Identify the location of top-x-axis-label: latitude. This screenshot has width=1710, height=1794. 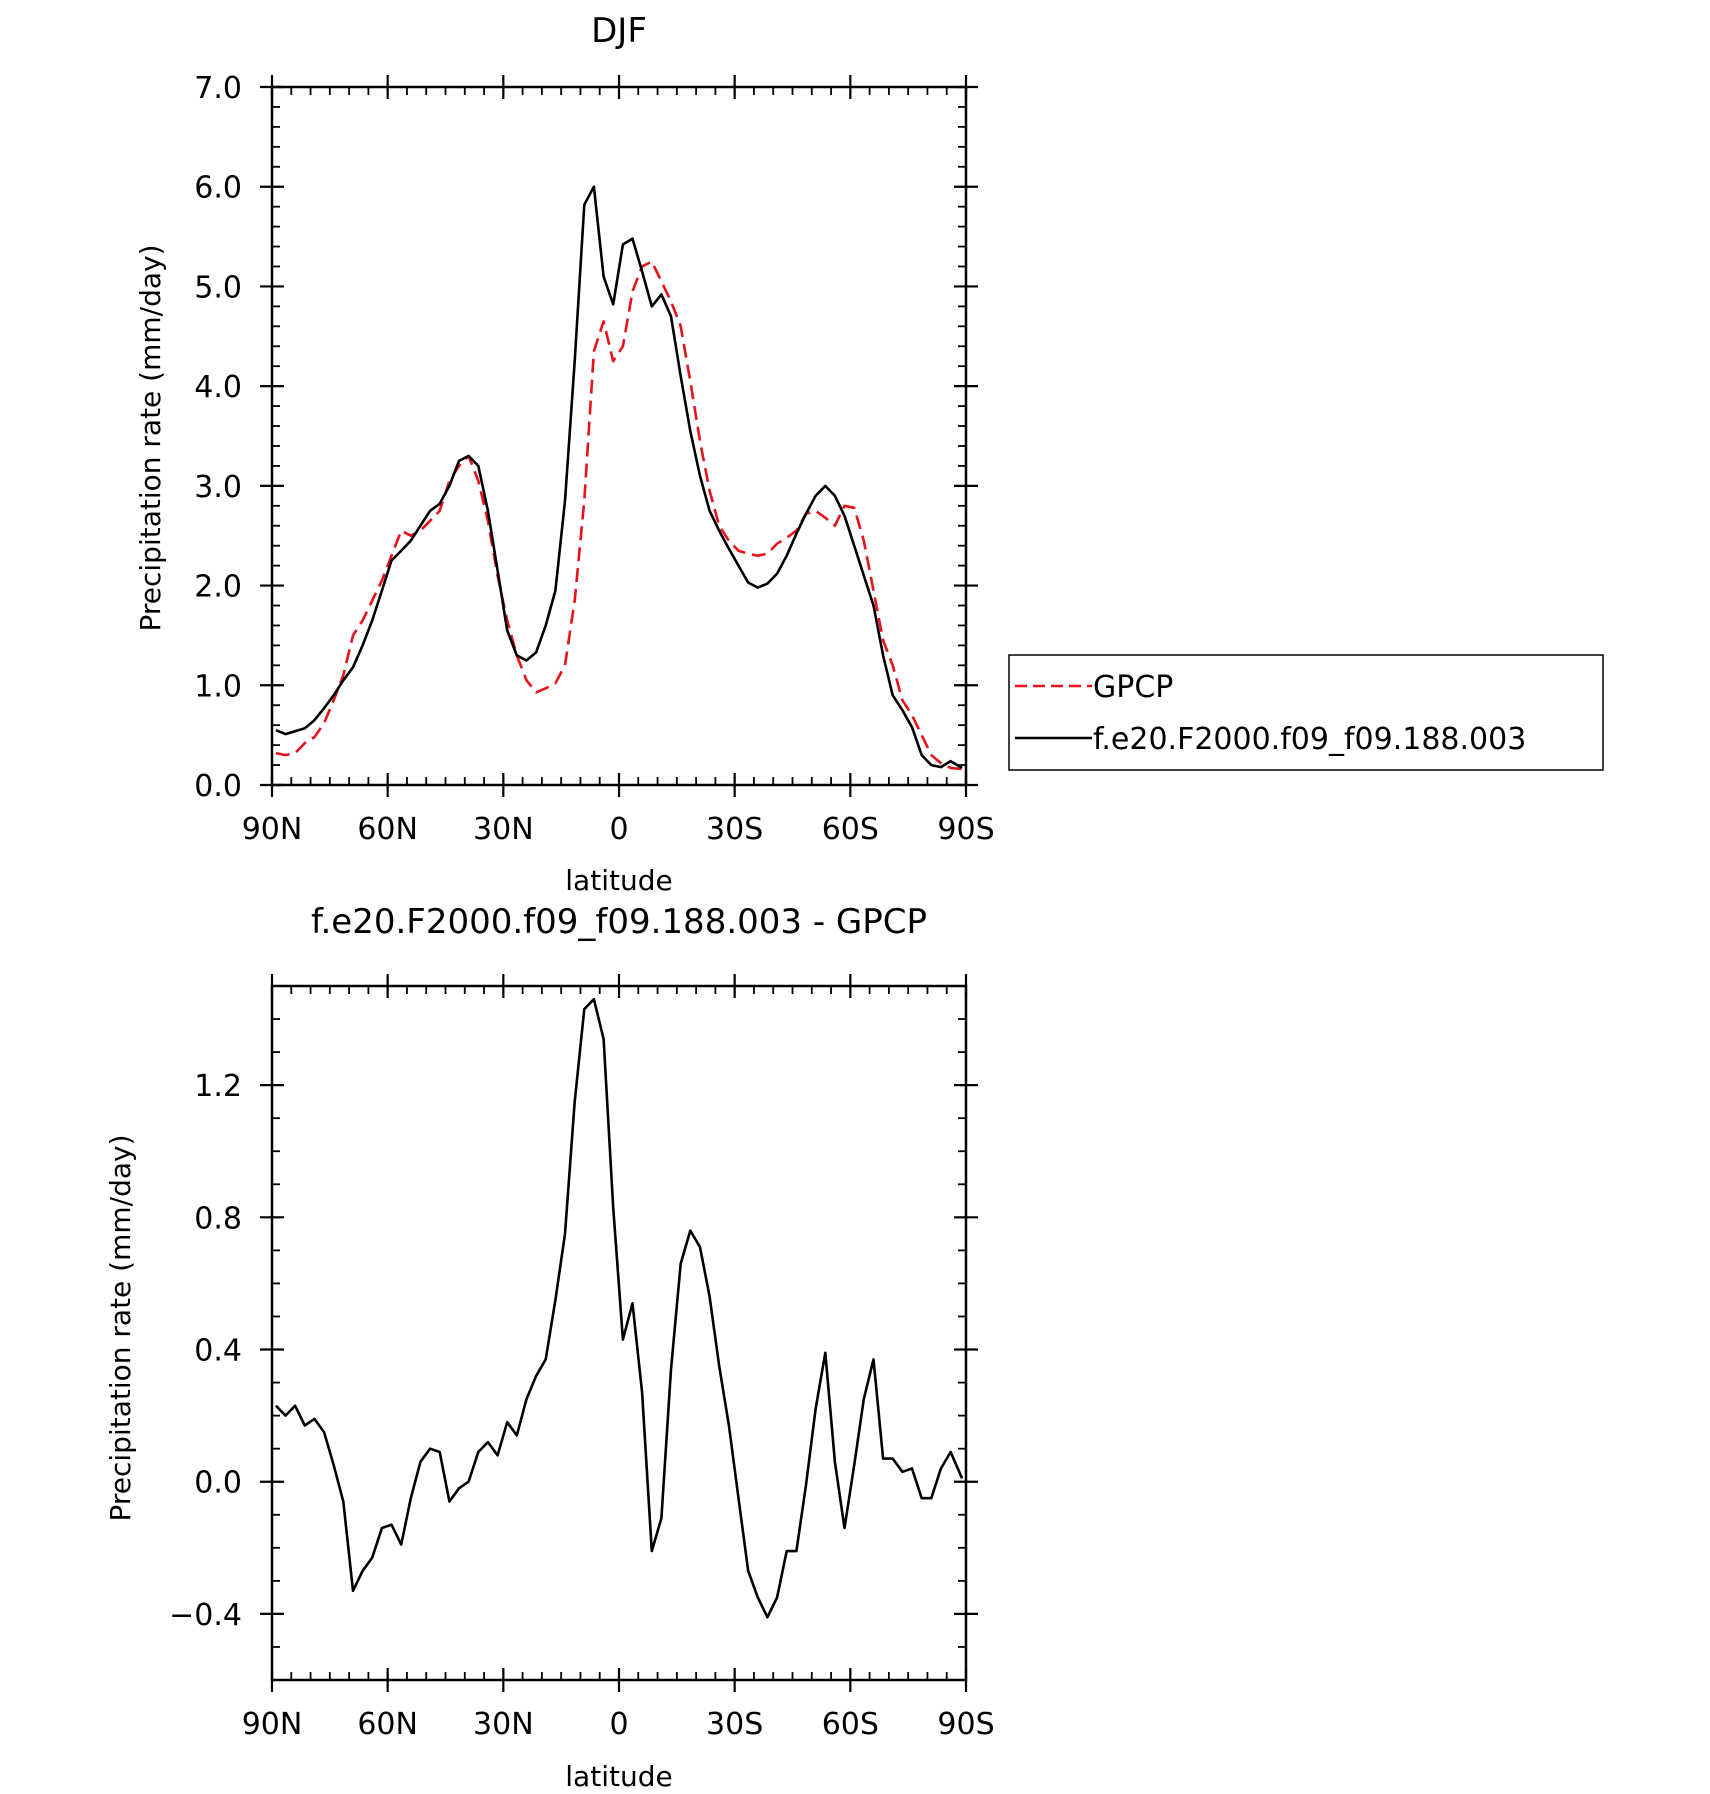
(618, 880).